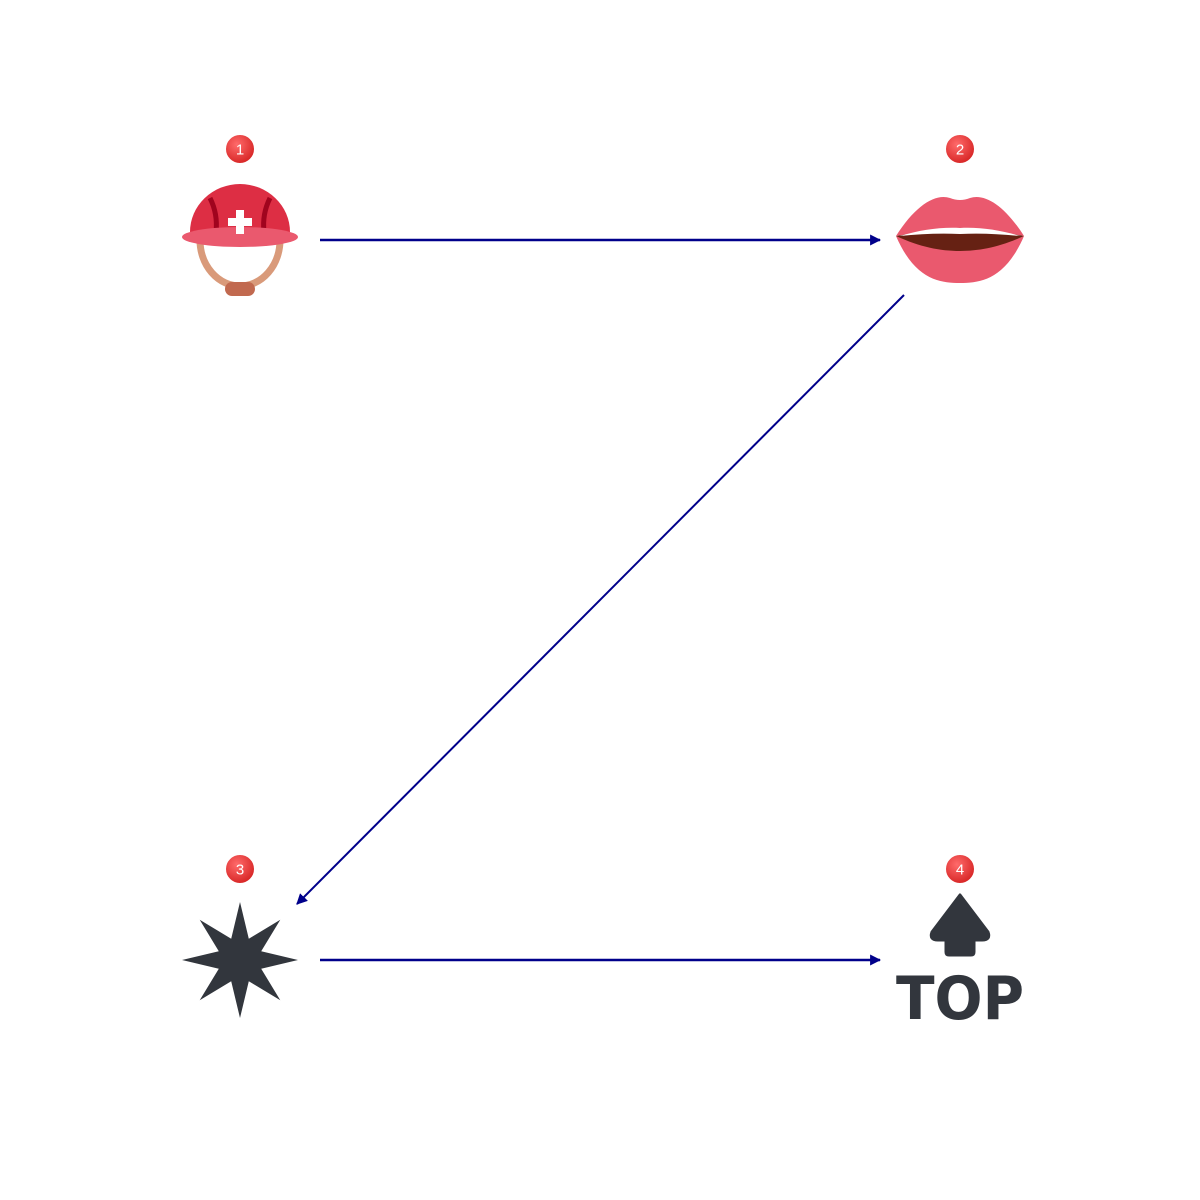 The image size is (1200, 1200). I want to click on node-4: 4 TOP, so click(960, 943).